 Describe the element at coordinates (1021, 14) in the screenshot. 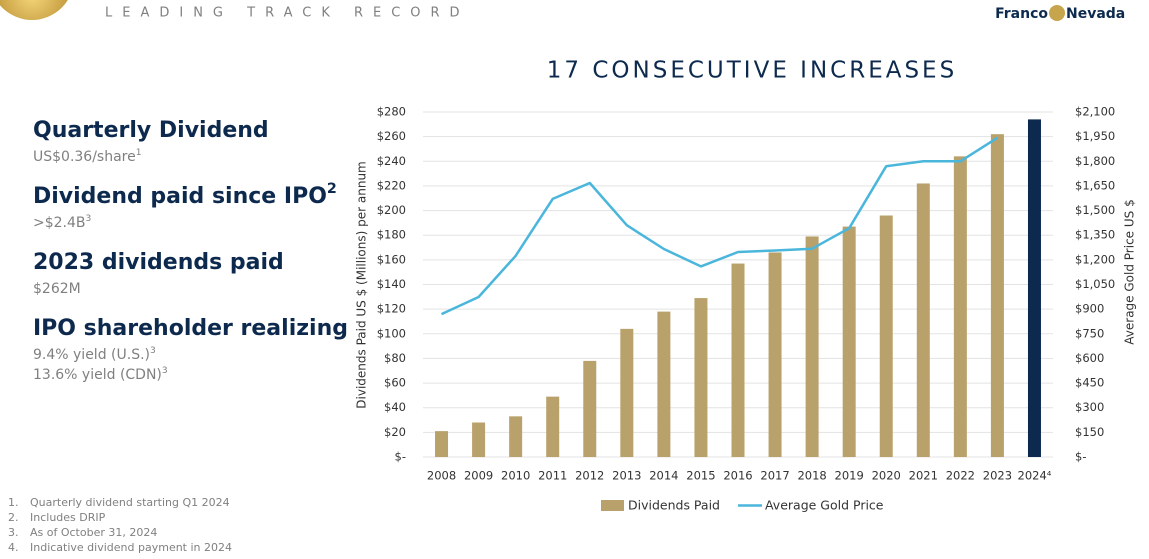

I see `logo-text: Franco` at that location.